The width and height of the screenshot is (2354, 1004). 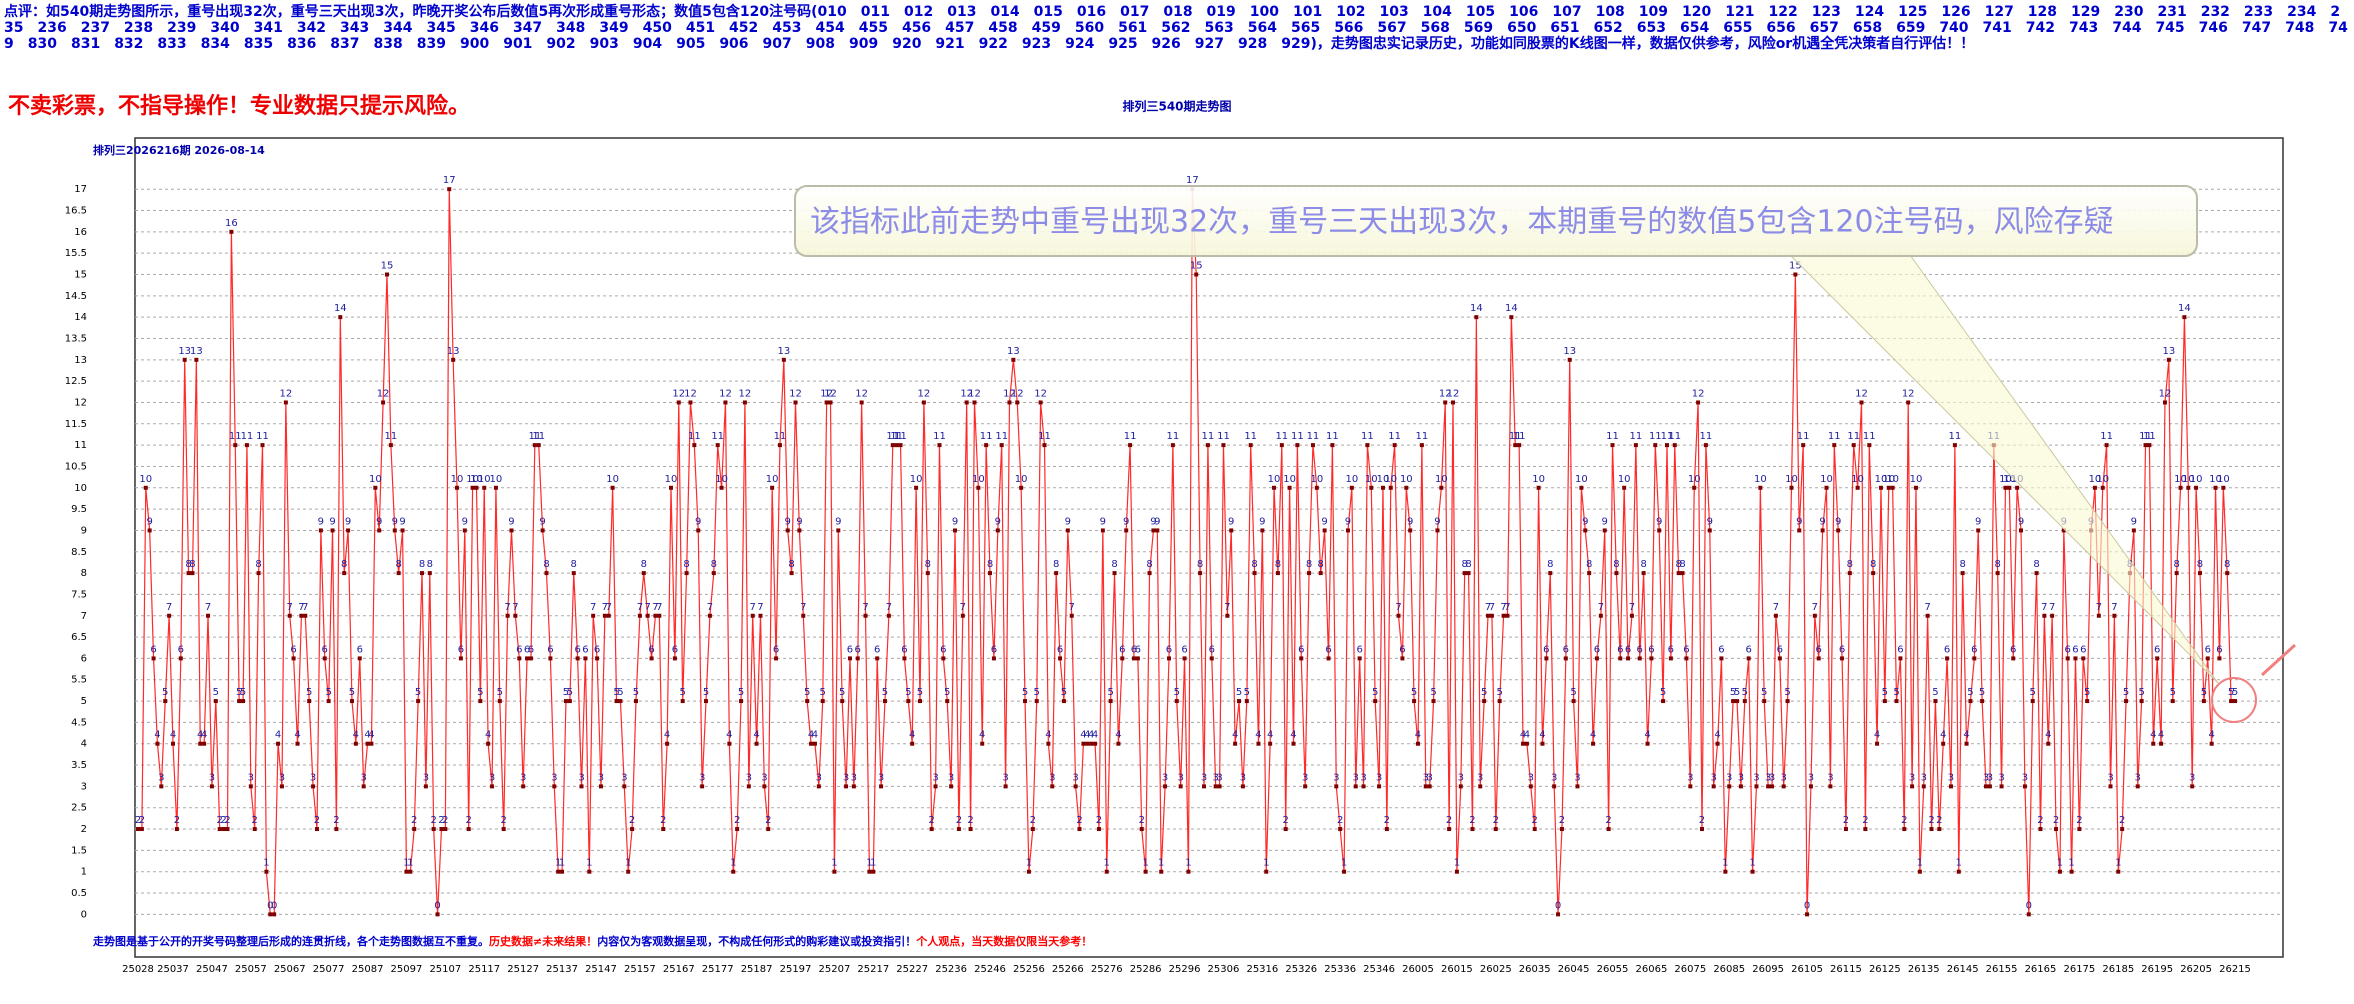 I want to click on x-tick-label: 25028, so click(x=138, y=969).